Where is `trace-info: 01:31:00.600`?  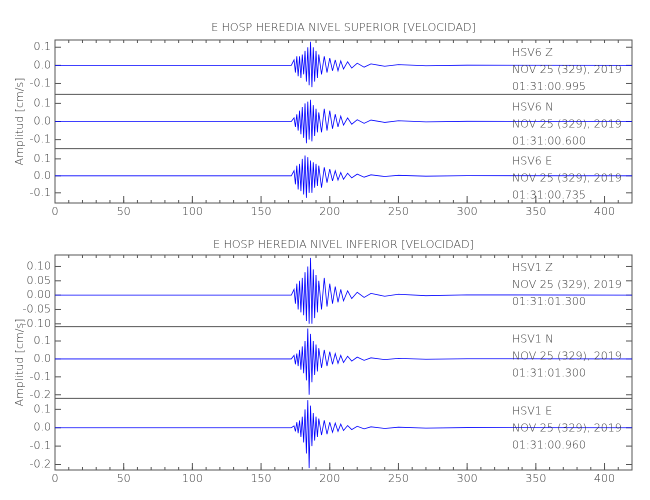 trace-info: 01:31:00.600 is located at coordinates (549, 140).